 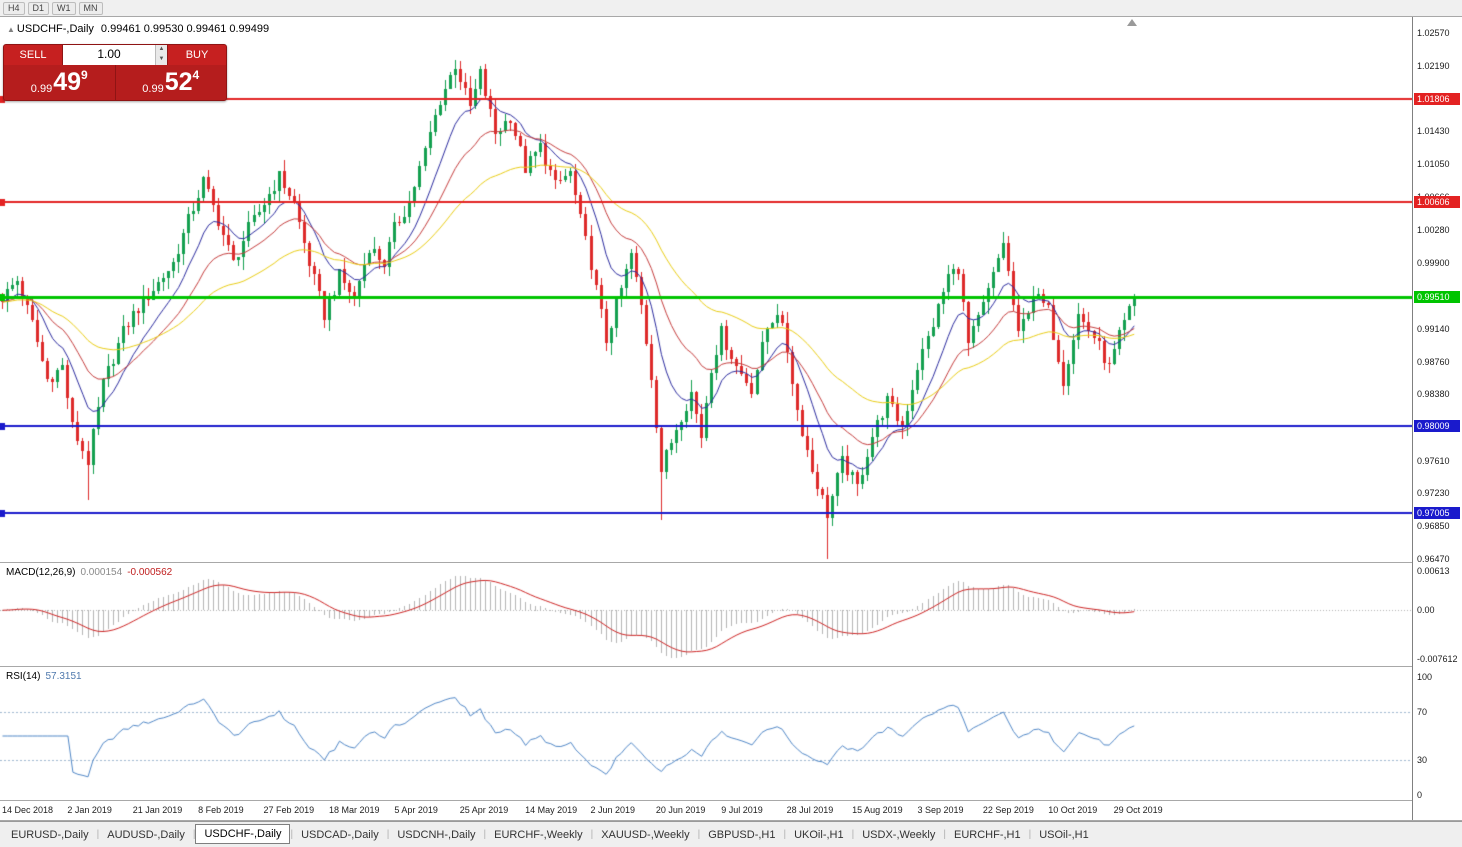 What do you see at coordinates (1138, 810) in the screenshot?
I see `date-axis-label: 29 Oct 2019` at bounding box center [1138, 810].